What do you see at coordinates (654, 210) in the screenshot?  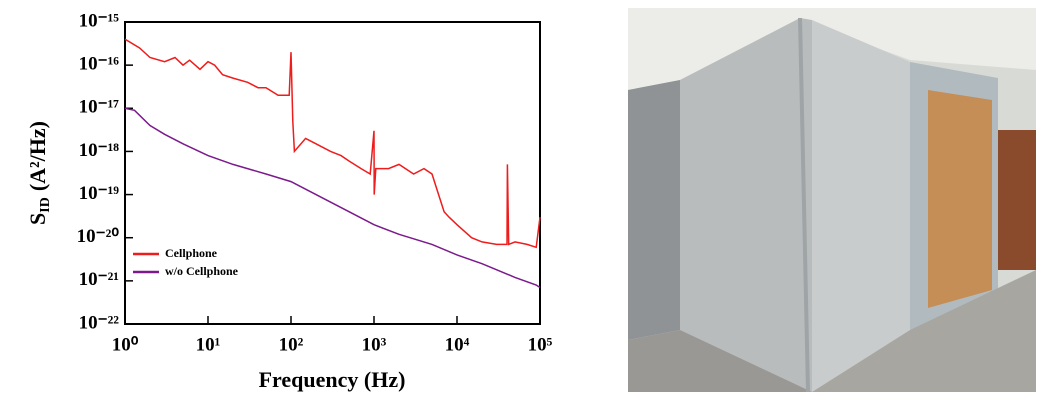 I see `left-wall` at bounding box center [654, 210].